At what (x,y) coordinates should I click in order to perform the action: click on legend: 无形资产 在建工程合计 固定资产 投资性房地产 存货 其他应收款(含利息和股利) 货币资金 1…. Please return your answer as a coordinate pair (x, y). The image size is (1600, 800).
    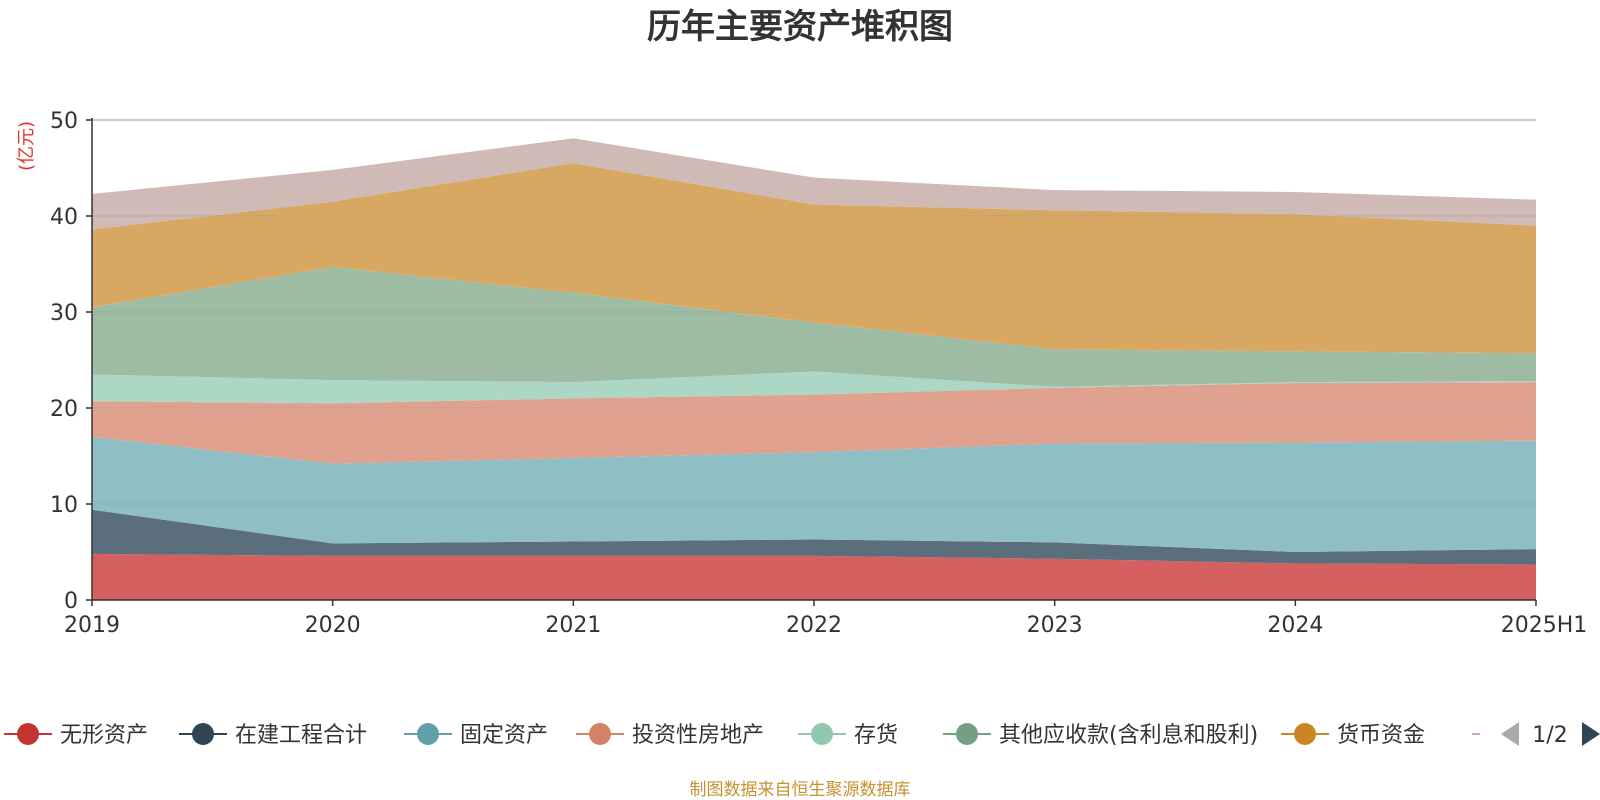
    Looking at the image, I should click on (802, 735).